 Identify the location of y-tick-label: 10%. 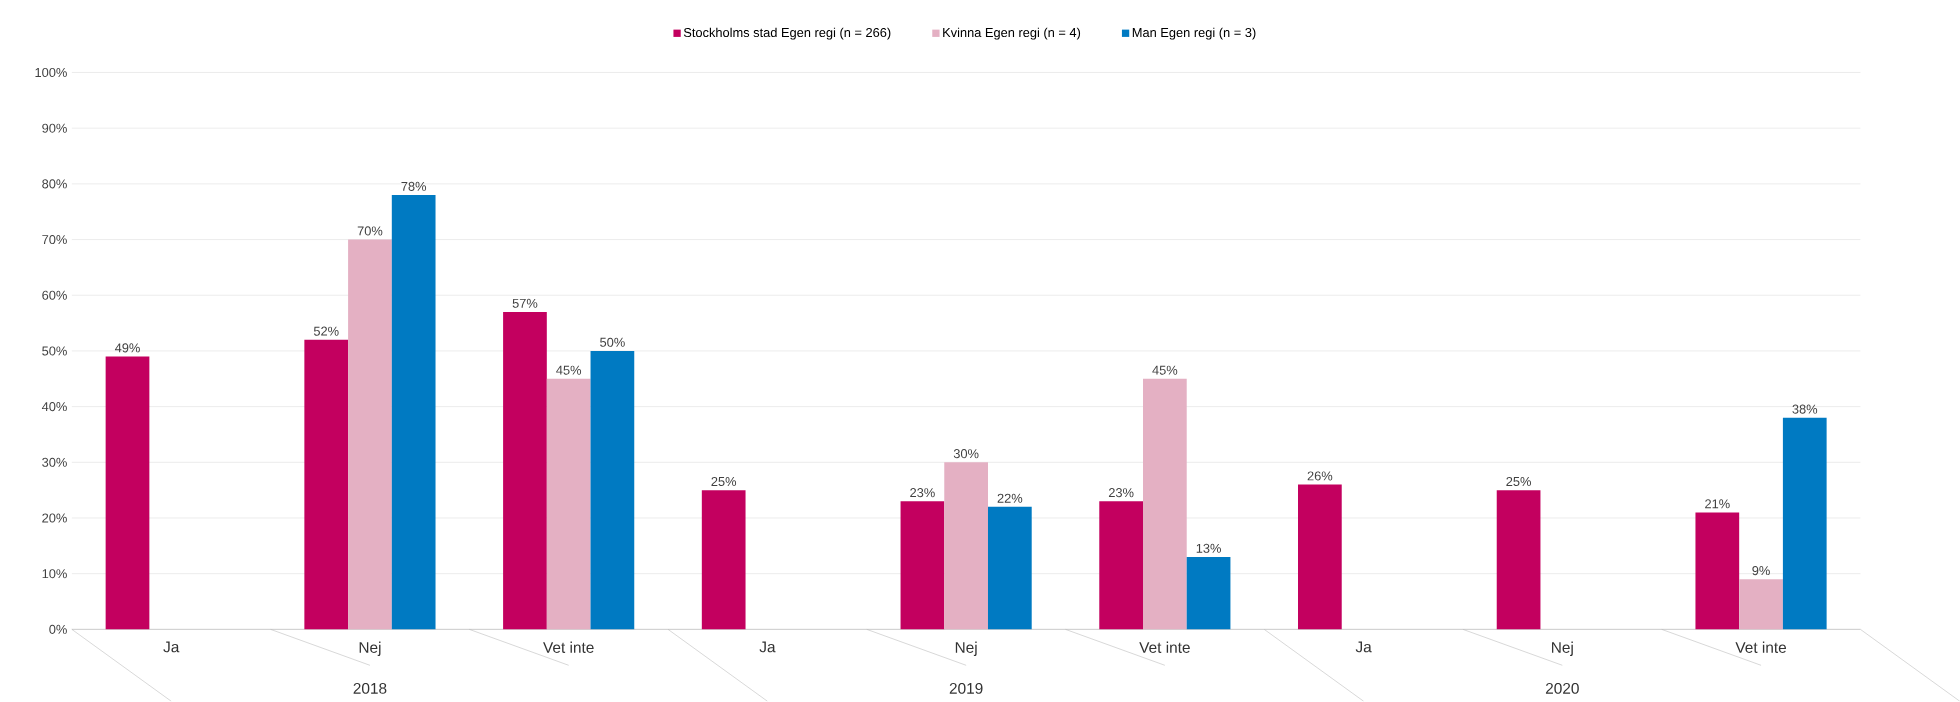
(54, 574).